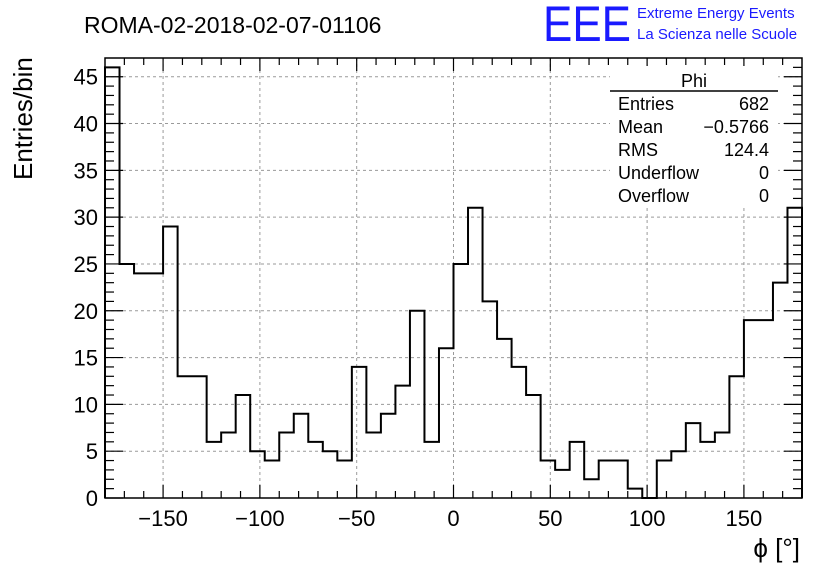 This screenshot has height=572, width=836. I want to click on y-tick-label: 25, so click(86, 264).